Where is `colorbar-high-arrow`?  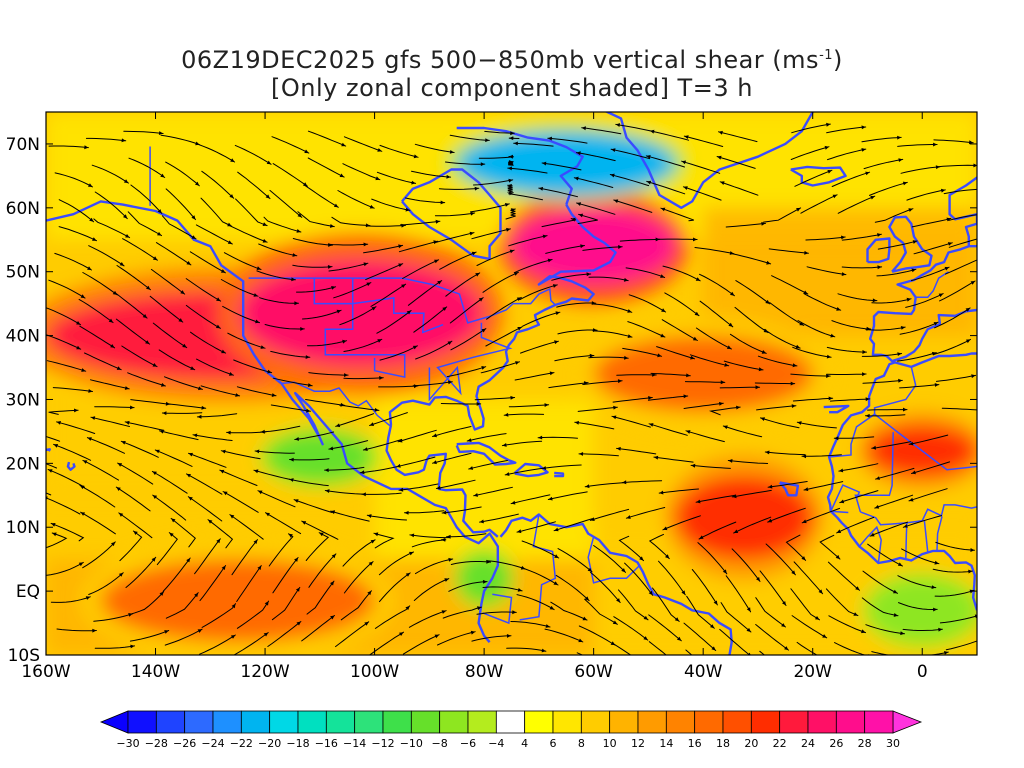 colorbar-high-arrow is located at coordinates (907, 722).